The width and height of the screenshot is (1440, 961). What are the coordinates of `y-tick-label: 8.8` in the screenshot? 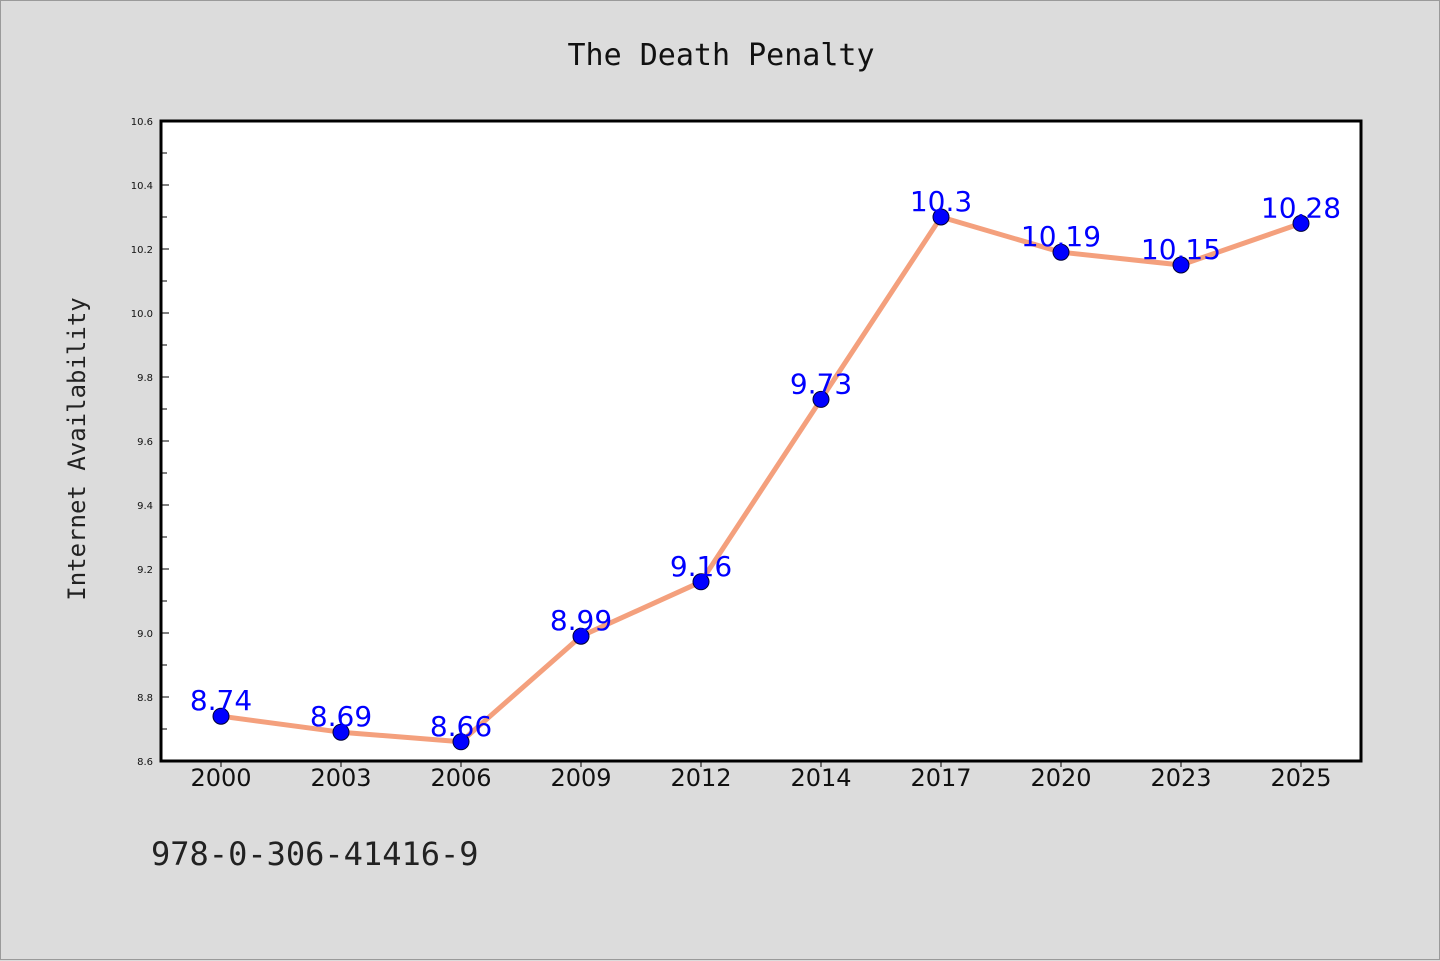 It's located at (145, 698).